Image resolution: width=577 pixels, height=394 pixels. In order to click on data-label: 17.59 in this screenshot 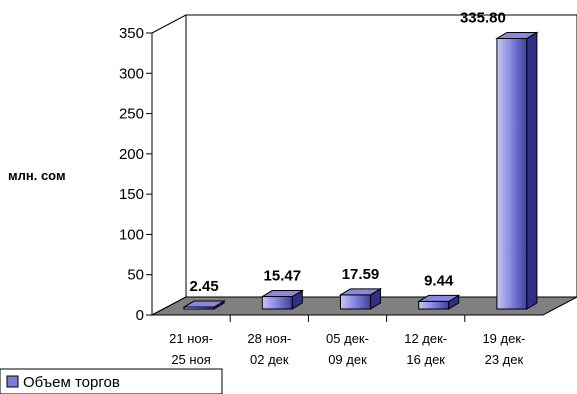, I will do `click(361, 274)`.